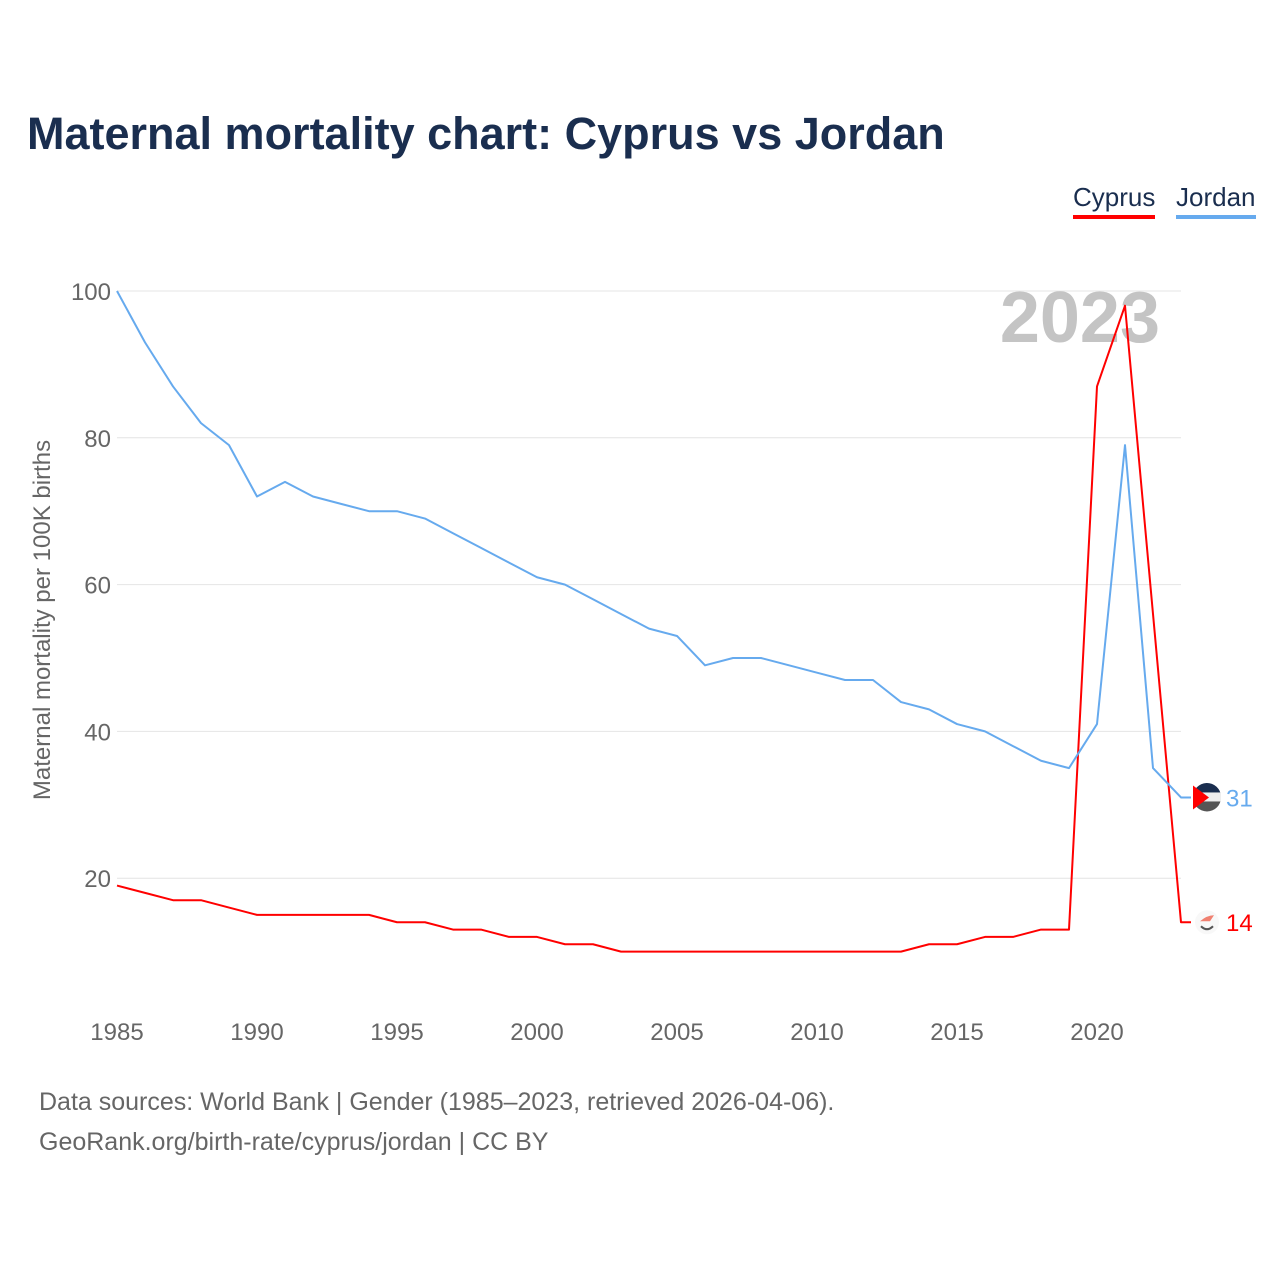 The width and height of the screenshot is (1280, 1280). What do you see at coordinates (816, 1032) in the screenshot?
I see `x-tick-label: 2010` at bounding box center [816, 1032].